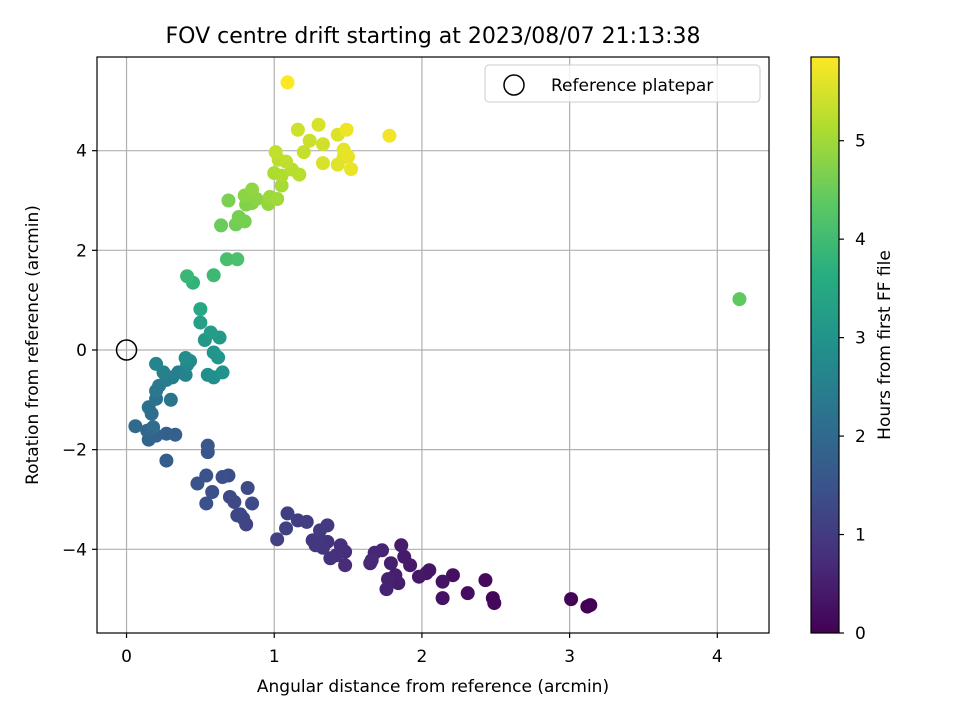  I want to click on colorbar-tick-label: 0, so click(860, 634).